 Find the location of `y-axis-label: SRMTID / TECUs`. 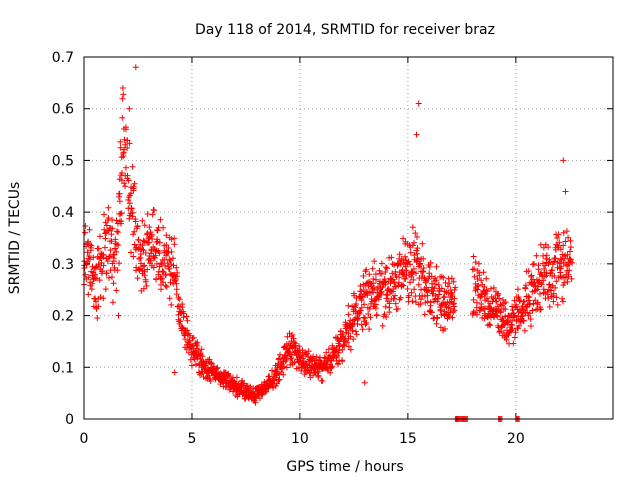

y-axis-label: SRMTID / TECUs is located at coordinates (15, 238).